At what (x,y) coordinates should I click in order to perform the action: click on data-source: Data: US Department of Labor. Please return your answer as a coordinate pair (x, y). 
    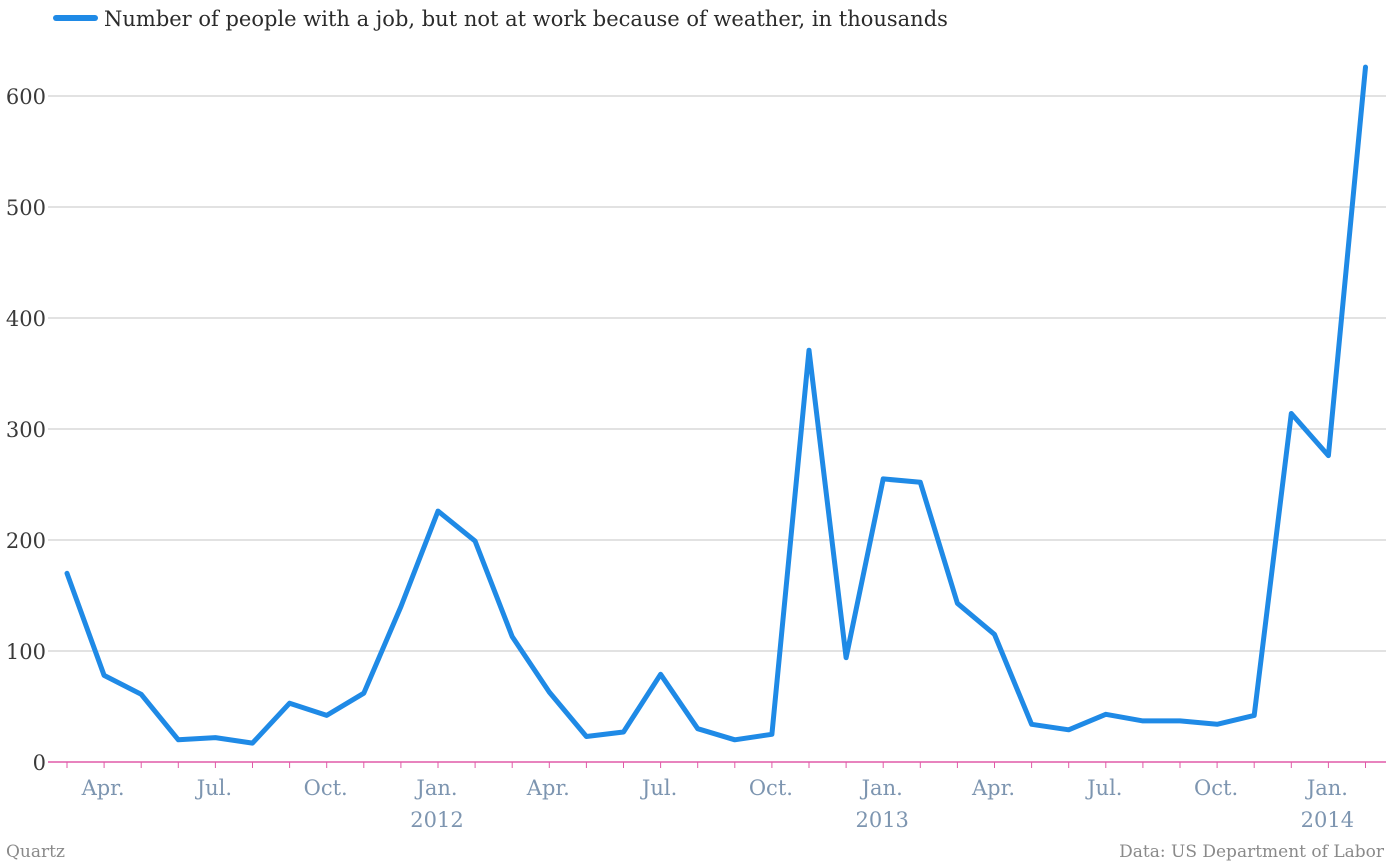
    Looking at the image, I should click on (1252, 852).